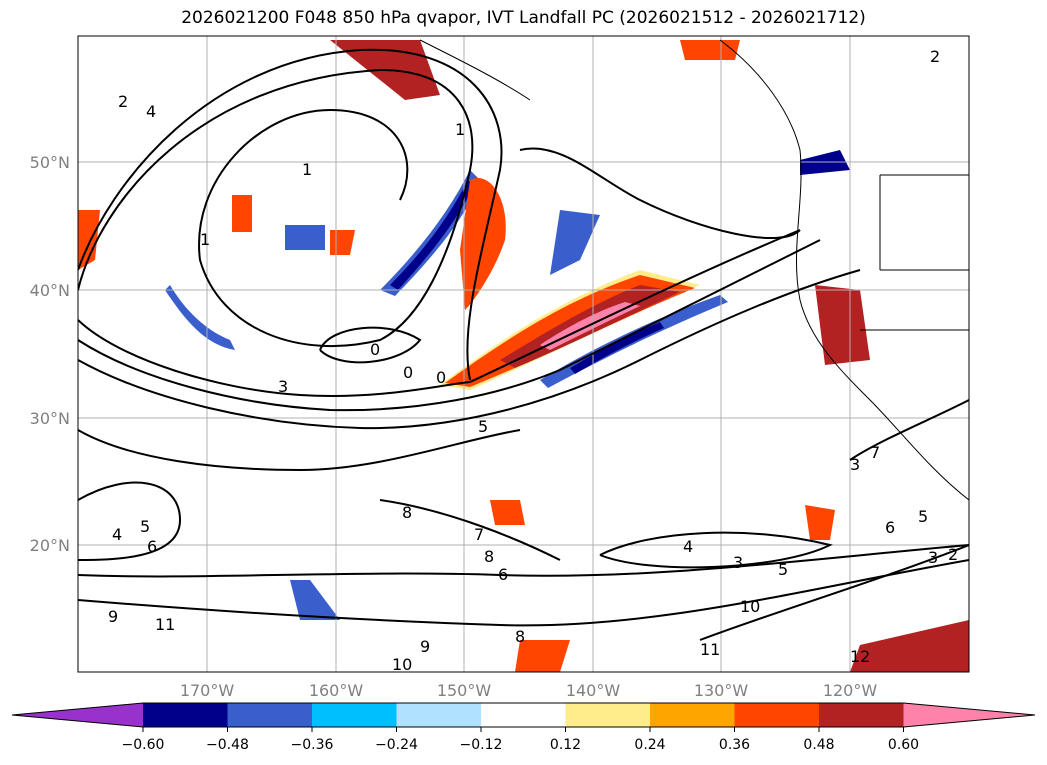 This screenshot has height=765, width=1047. Describe the element at coordinates (336, 690) in the screenshot. I see `lon-label: 160°W` at that location.